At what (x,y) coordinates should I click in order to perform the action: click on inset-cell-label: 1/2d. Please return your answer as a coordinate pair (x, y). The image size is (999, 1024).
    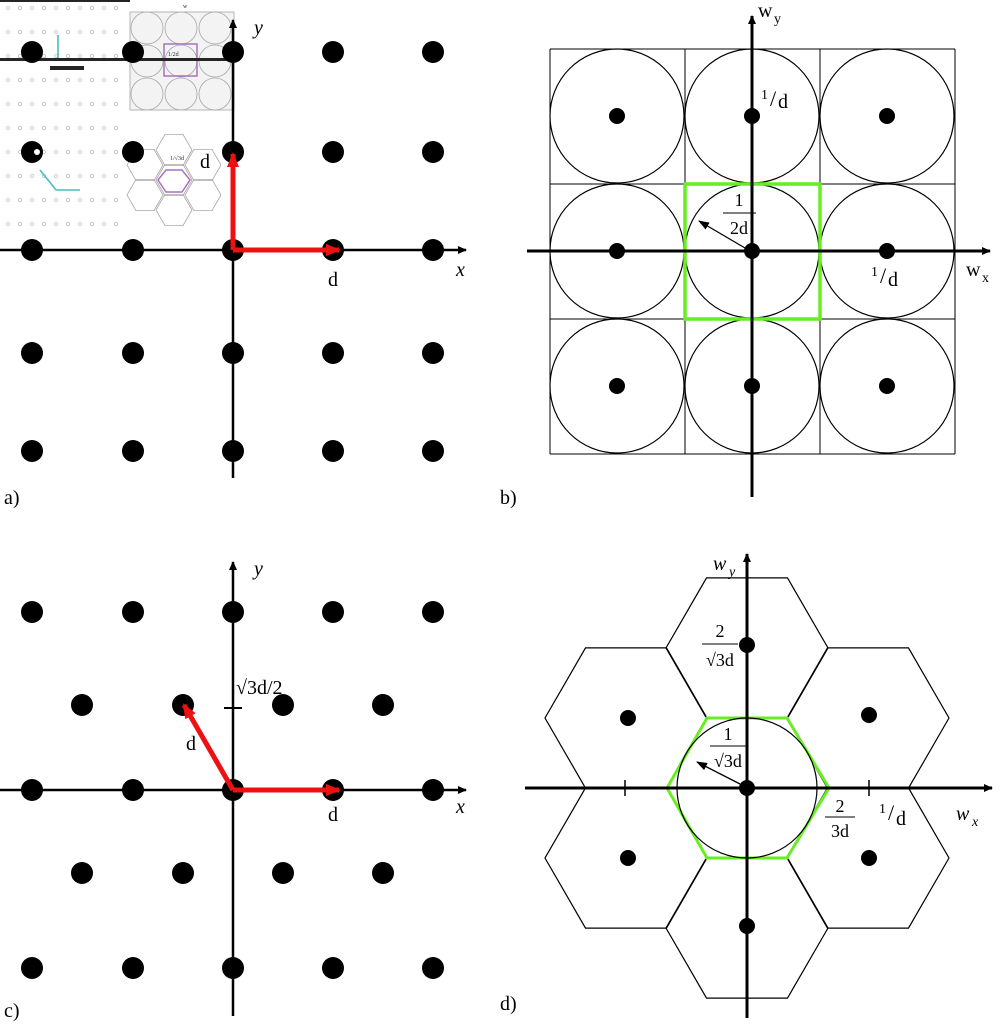
    Looking at the image, I should click on (173, 55).